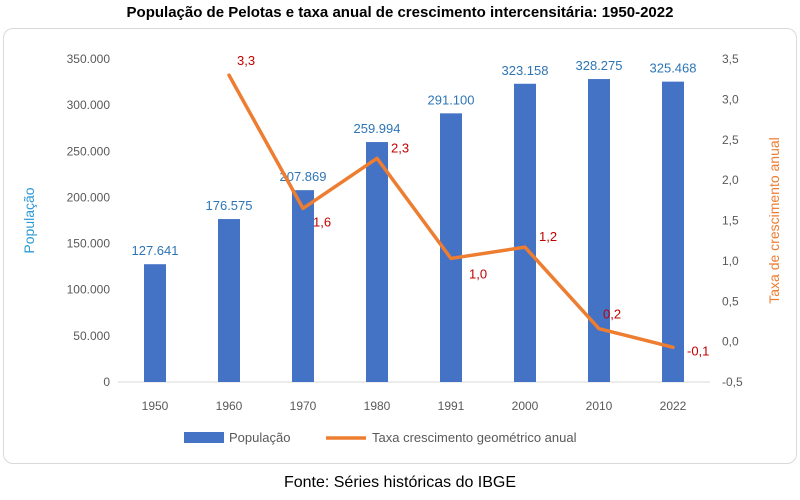 This screenshot has height=500, width=800. I want to click on y2-tick-label: 2,0, so click(730, 180).